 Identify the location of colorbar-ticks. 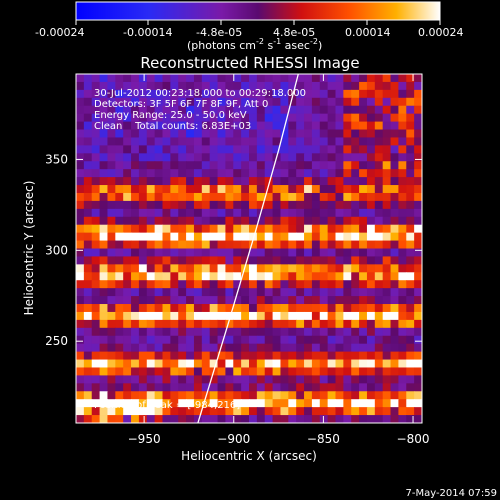
(258, 22).